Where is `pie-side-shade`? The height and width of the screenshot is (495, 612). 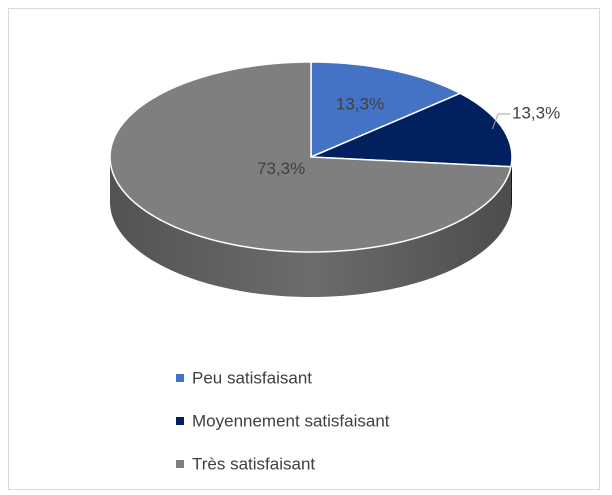
pie-side-shade is located at coordinates (511, 184).